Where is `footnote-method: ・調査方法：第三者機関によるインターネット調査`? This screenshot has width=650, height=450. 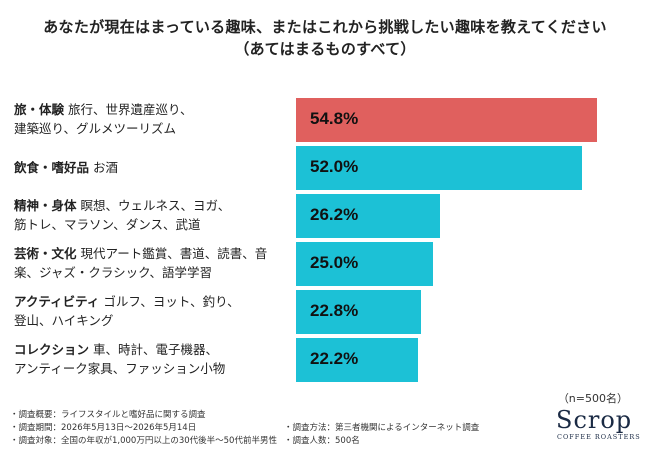 footnote-method: ・調査方法：第三者機関によるインターネット調査 is located at coordinates (382, 428).